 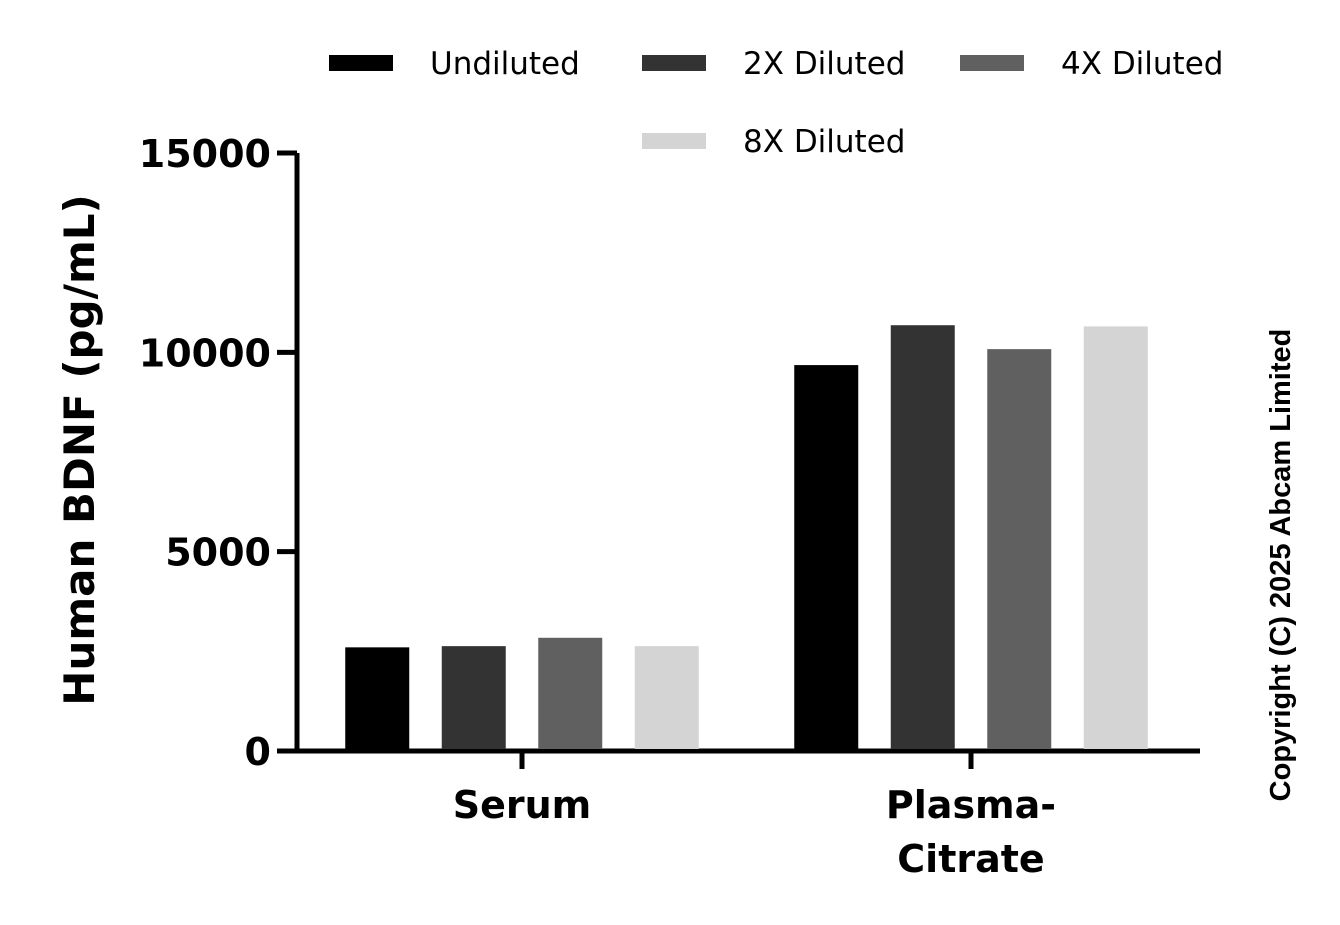 What do you see at coordinates (1142, 64) in the screenshot?
I see `legend-label: 4X Diluted` at bounding box center [1142, 64].